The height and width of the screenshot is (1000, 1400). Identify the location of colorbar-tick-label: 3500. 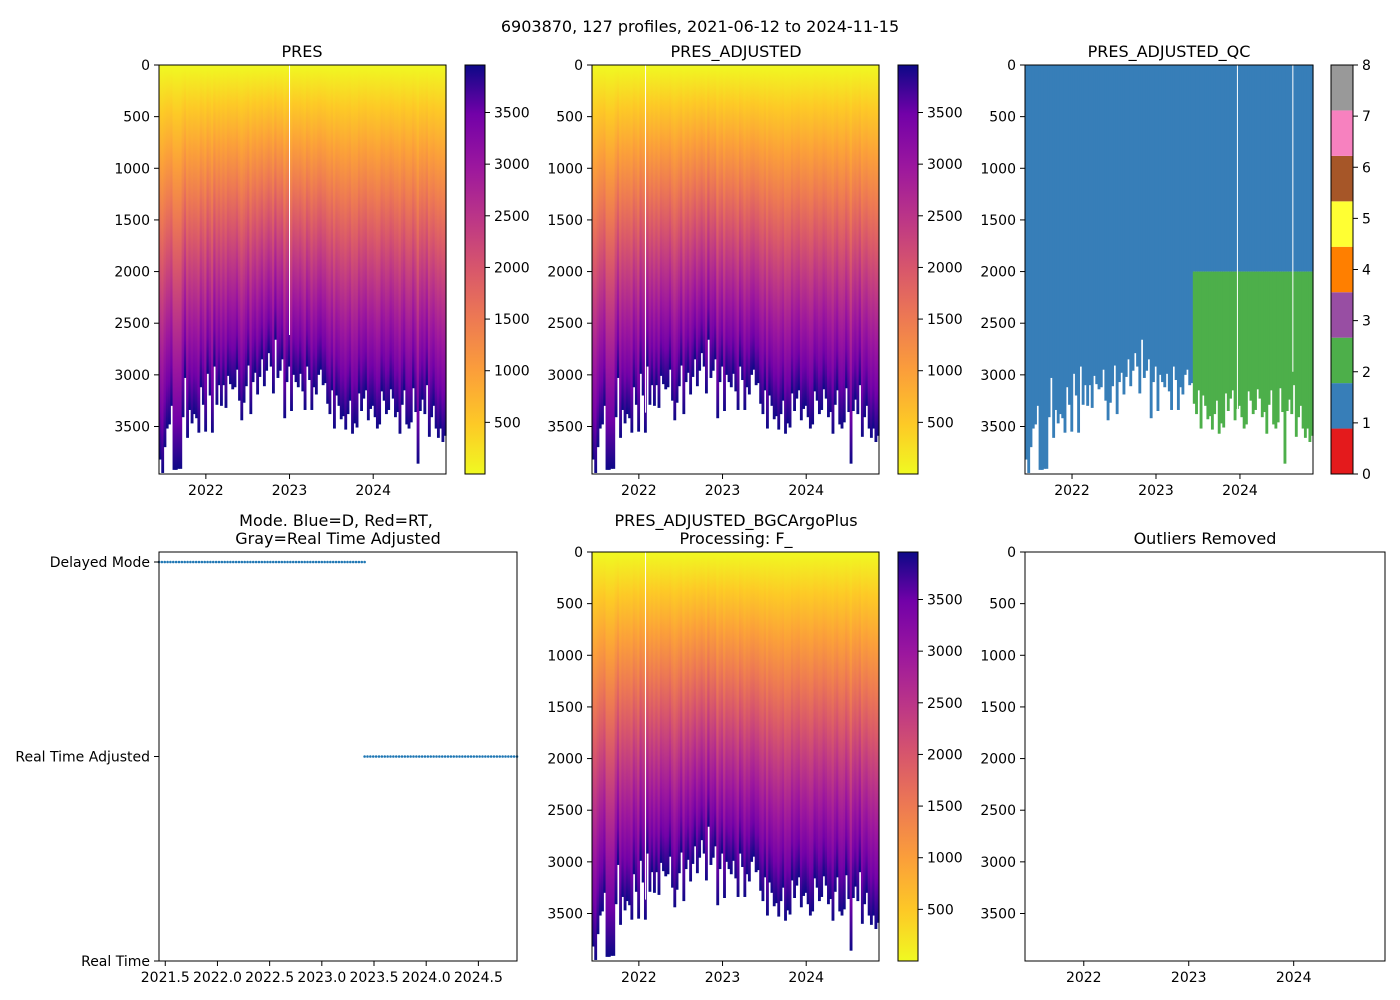
(945, 601).